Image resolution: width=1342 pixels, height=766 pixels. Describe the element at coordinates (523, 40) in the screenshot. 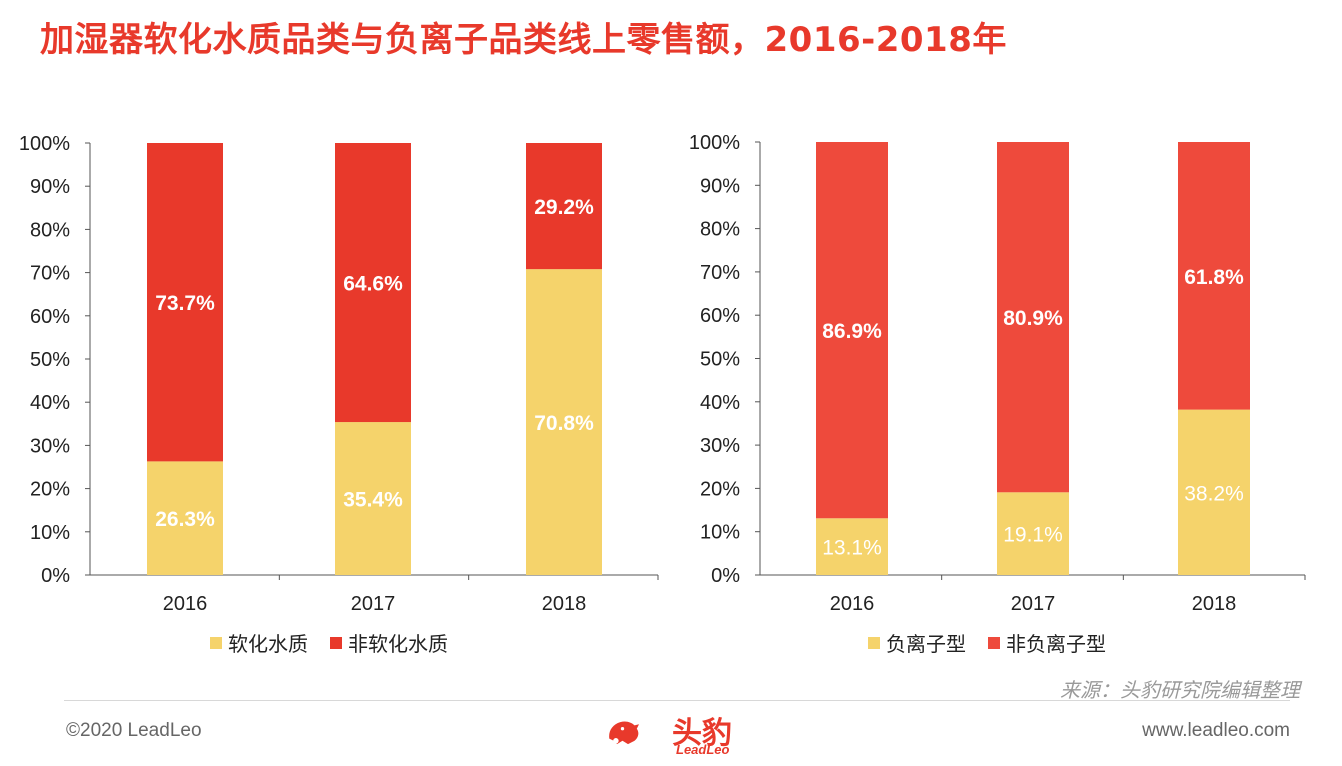

I see `page-title: 加湿器软化水质品类与负离子品类线上零售额，2016-2018年` at that location.